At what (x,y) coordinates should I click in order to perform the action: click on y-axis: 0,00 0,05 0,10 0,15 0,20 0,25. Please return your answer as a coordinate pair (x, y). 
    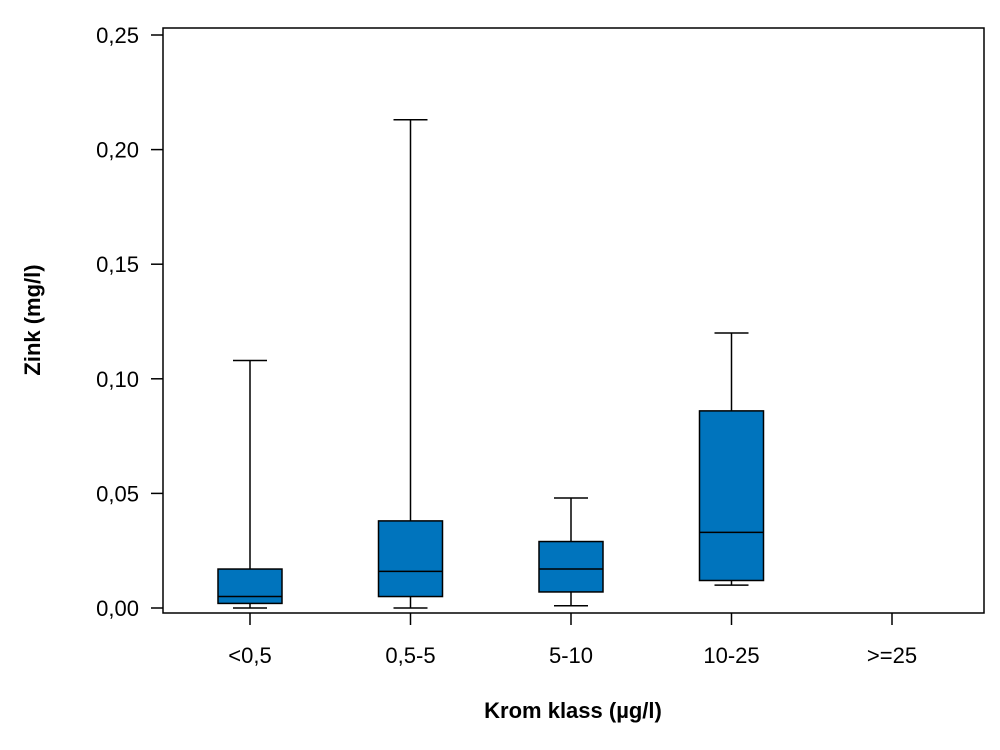
    Looking at the image, I should click on (129, 322).